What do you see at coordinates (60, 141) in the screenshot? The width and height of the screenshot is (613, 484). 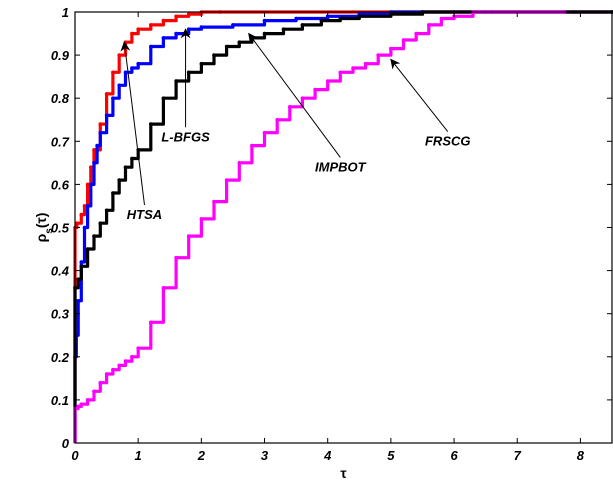 I see `y-tick-label: 0.7` at bounding box center [60, 141].